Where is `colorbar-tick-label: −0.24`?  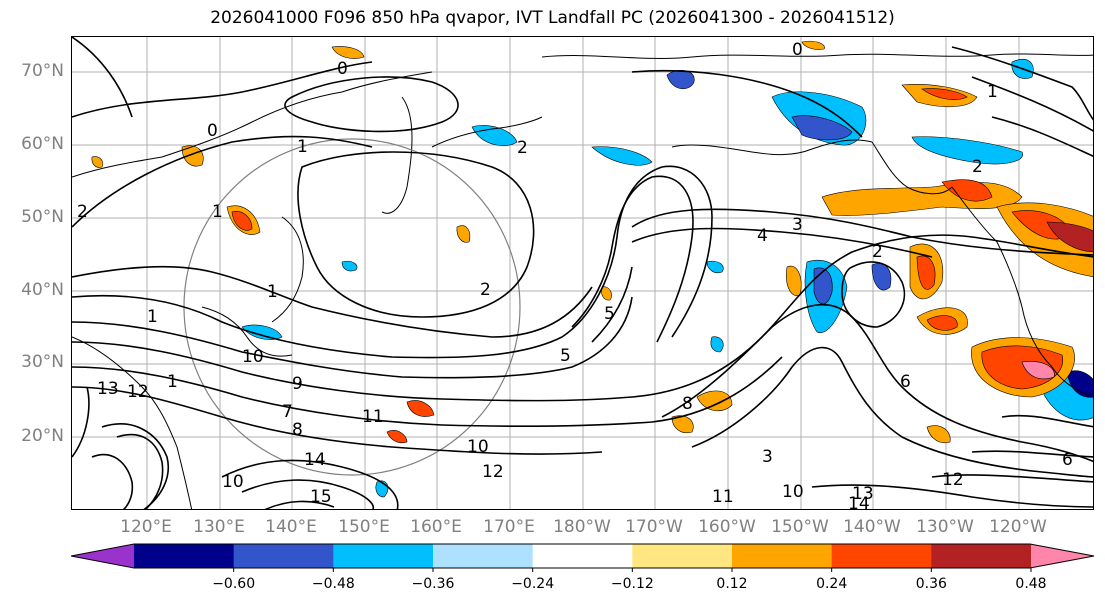 colorbar-tick-label: −0.24 is located at coordinates (533, 584).